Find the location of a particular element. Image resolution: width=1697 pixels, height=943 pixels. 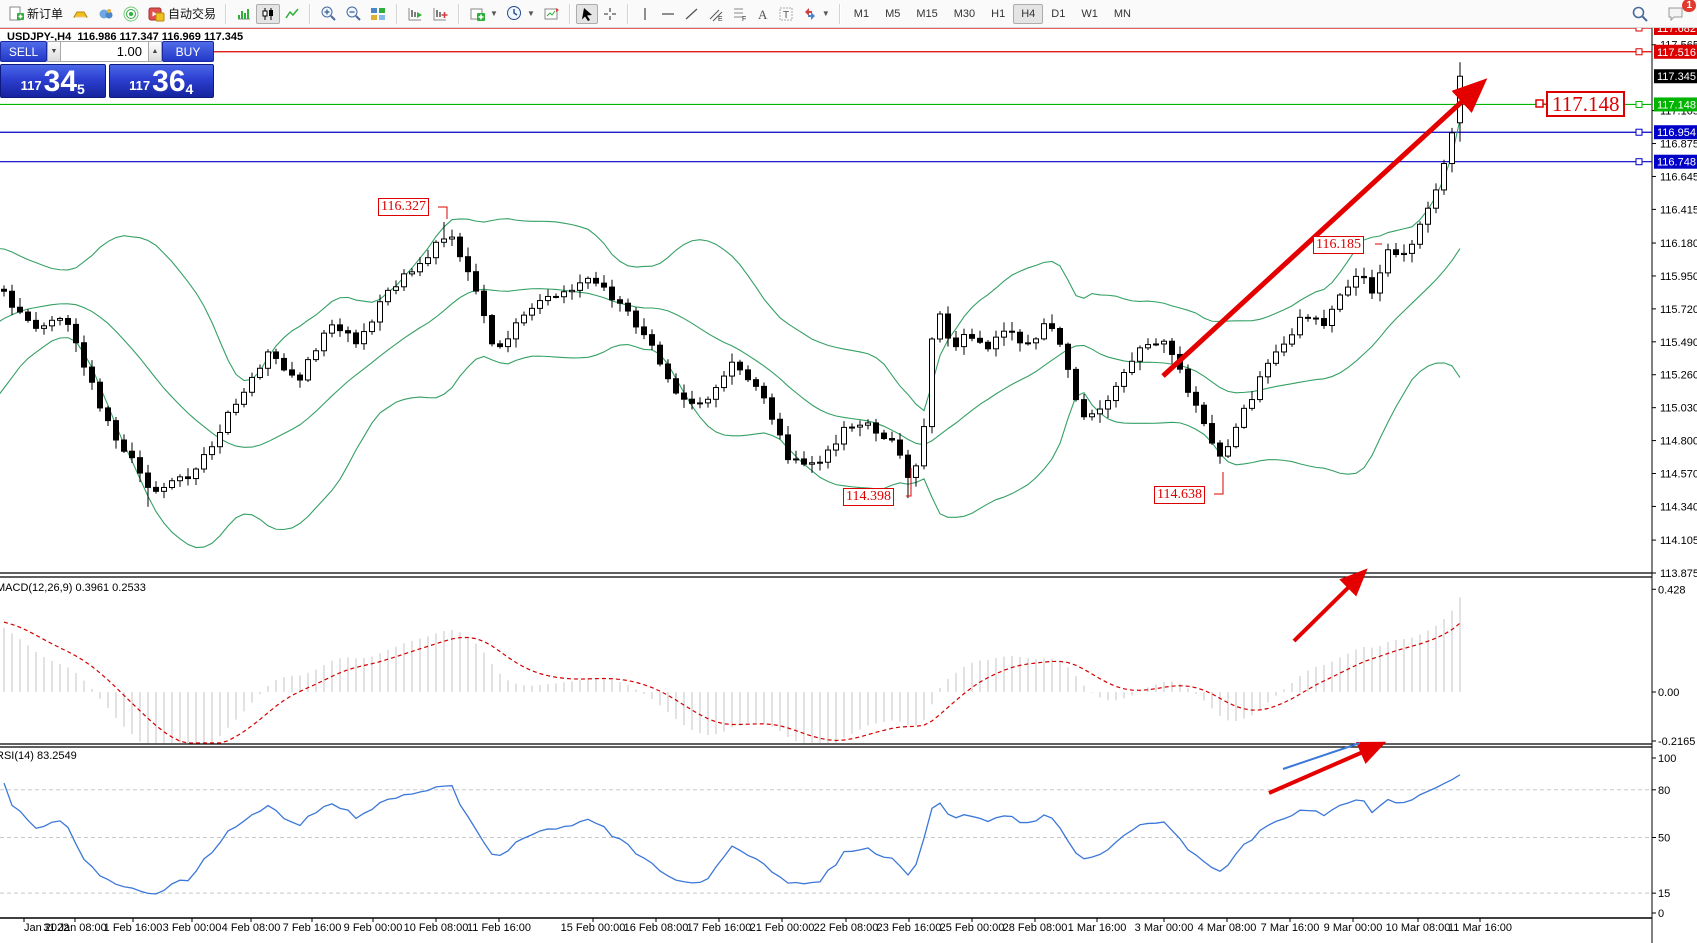

date-axis-label: 31 Jan 08:00 is located at coordinates (75, 928).